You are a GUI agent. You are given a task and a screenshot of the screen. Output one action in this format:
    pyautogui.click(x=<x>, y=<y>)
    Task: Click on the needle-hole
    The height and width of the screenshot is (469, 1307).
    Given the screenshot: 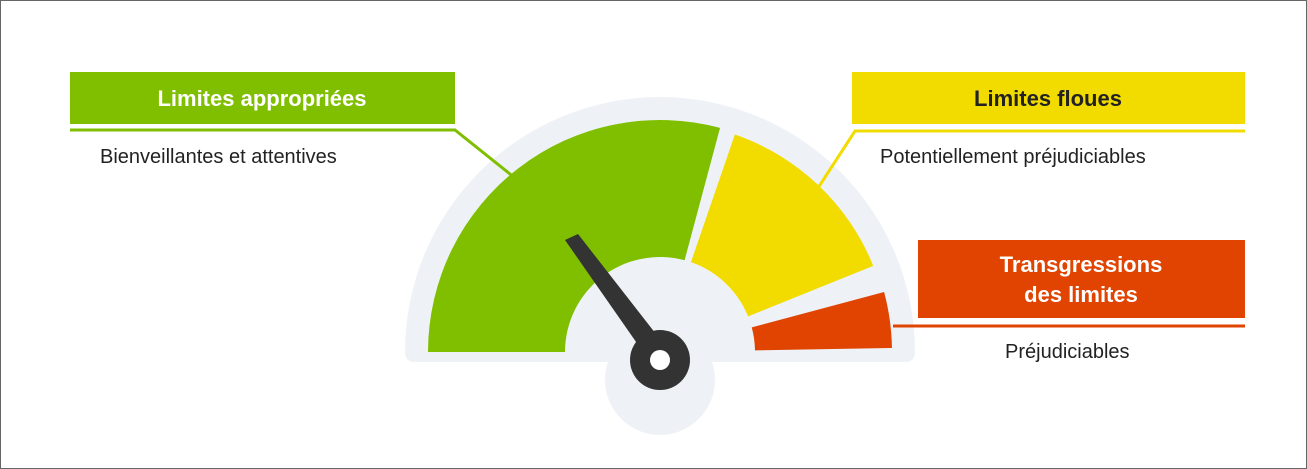 What is the action you would take?
    pyautogui.click(x=660, y=360)
    